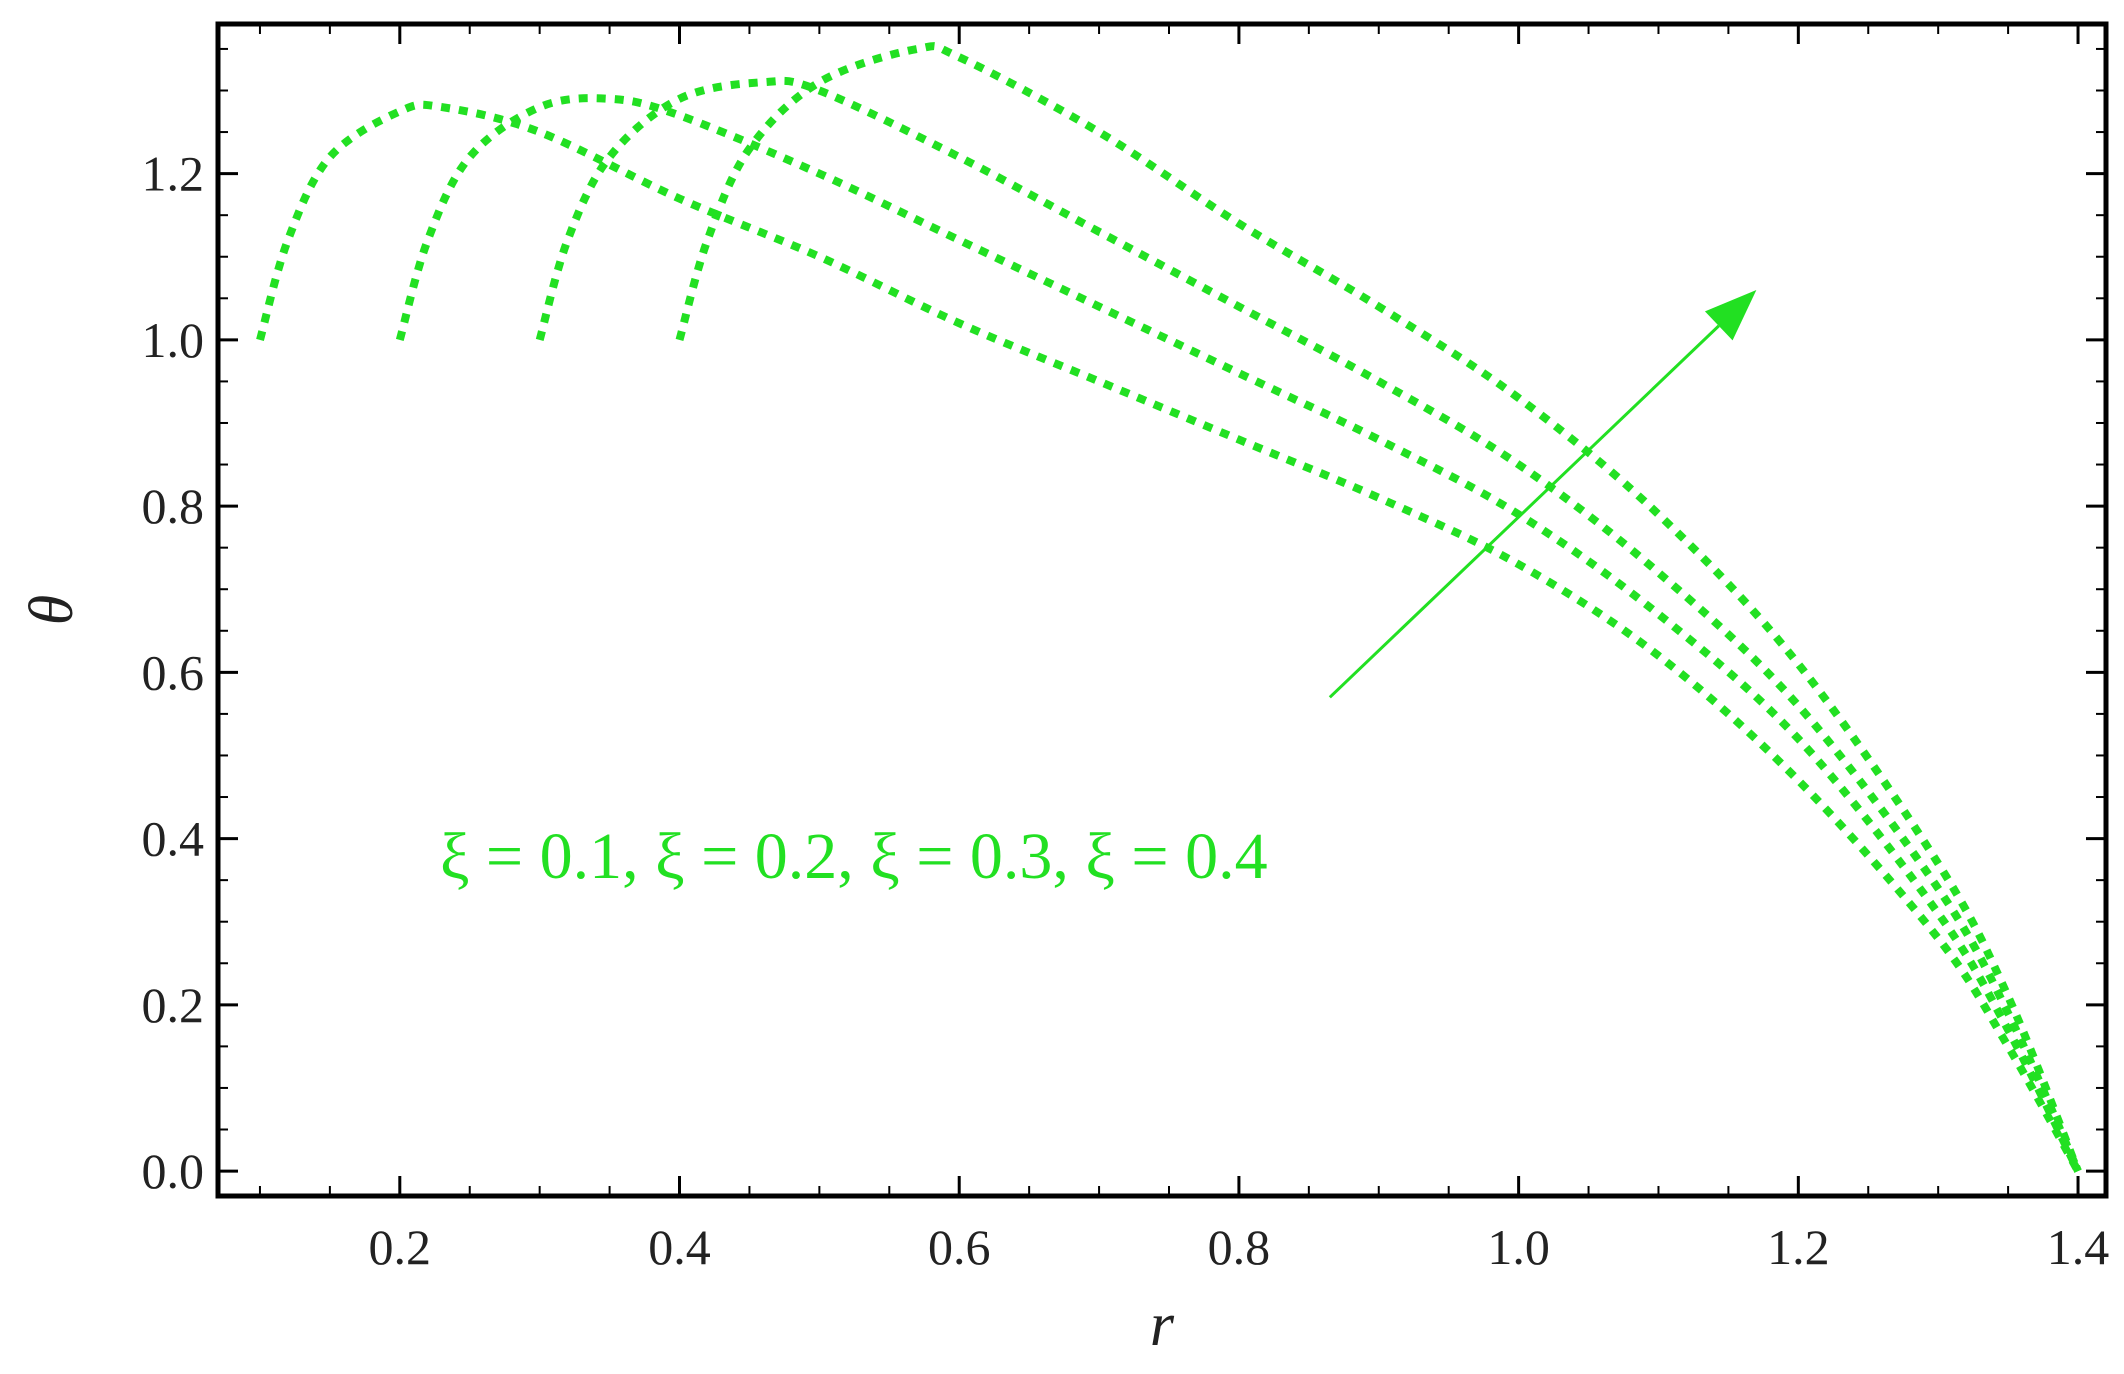 The image size is (2124, 1374). What do you see at coordinates (1162, 1325) in the screenshot?
I see `x-axis-title: r` at bounding box center [1162, 1325].